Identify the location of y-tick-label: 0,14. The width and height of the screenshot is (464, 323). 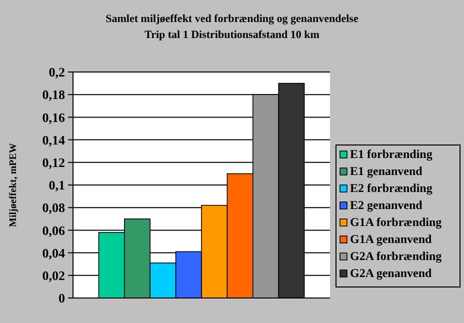
(54, 140).